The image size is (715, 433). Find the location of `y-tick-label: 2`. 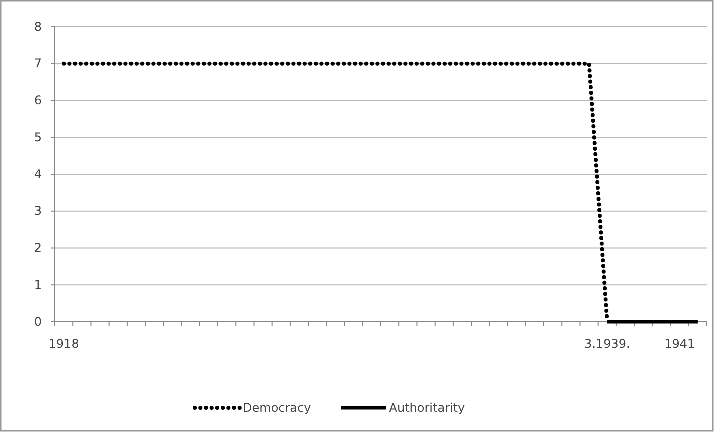

y-tick-label: 2 is located at coordinates (38, 248).